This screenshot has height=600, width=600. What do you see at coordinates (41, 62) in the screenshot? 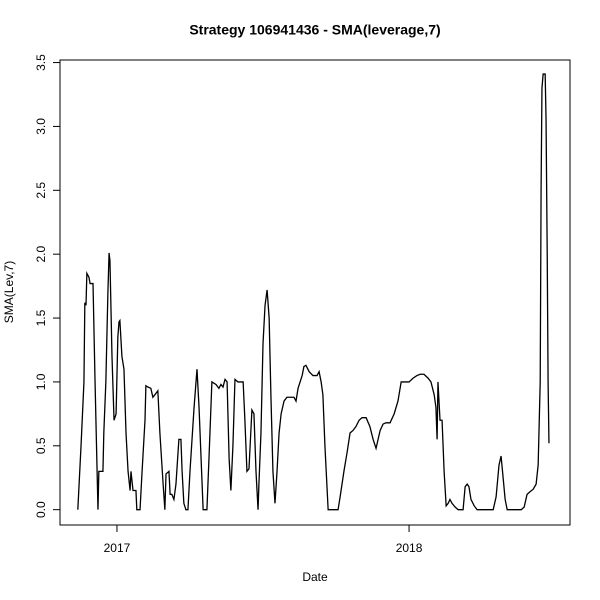
I see `y-tick-label: 3.5` at bounding box center [41, 62].